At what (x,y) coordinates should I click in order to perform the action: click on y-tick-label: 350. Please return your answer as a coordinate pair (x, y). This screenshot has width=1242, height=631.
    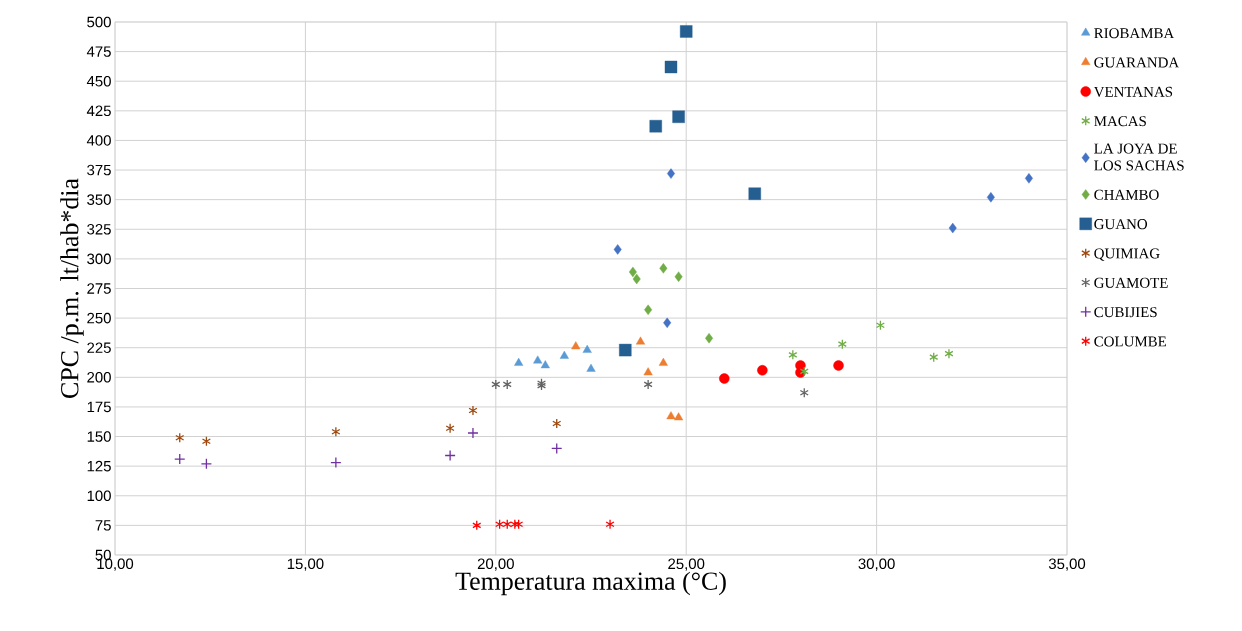
    Looking at the image, I should click on (99, 199).